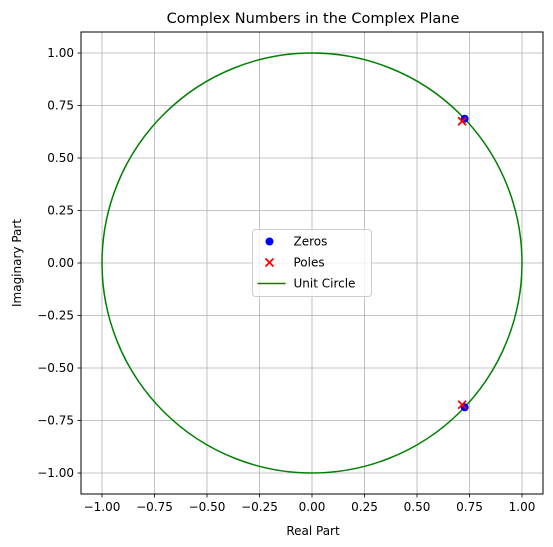 The width and height of the screenshot is (553, 547). I want to click on legend: Zeros Poles Unit Circle, so click(312, 263).